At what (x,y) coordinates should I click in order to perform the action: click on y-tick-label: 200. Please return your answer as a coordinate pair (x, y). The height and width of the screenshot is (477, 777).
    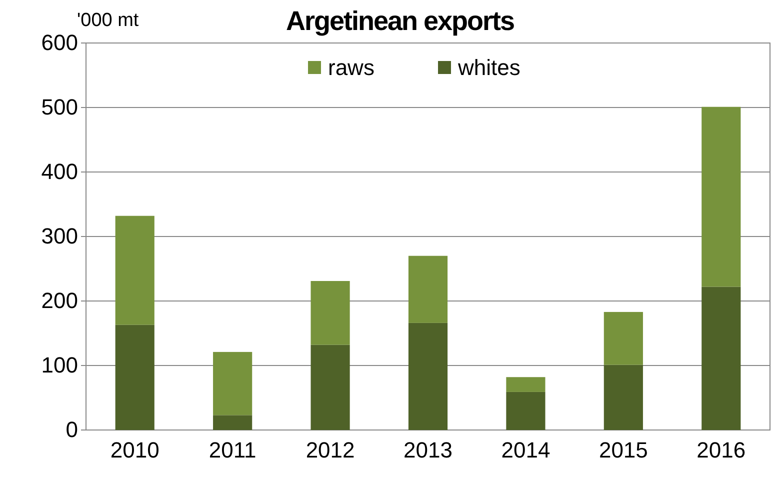
    Looking at the image, I should click on (59, 301).